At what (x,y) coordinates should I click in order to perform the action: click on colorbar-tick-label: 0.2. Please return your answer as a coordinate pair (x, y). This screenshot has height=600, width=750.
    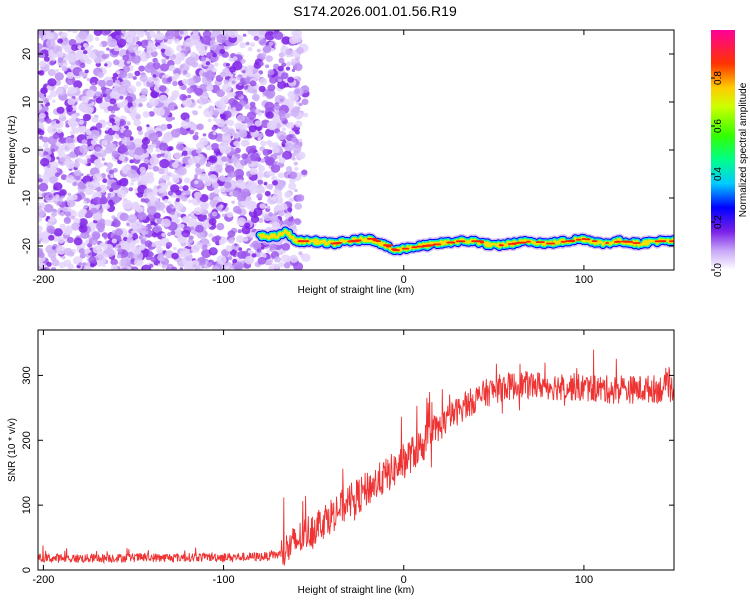
    Looking at the image, I should click on (718, 222).